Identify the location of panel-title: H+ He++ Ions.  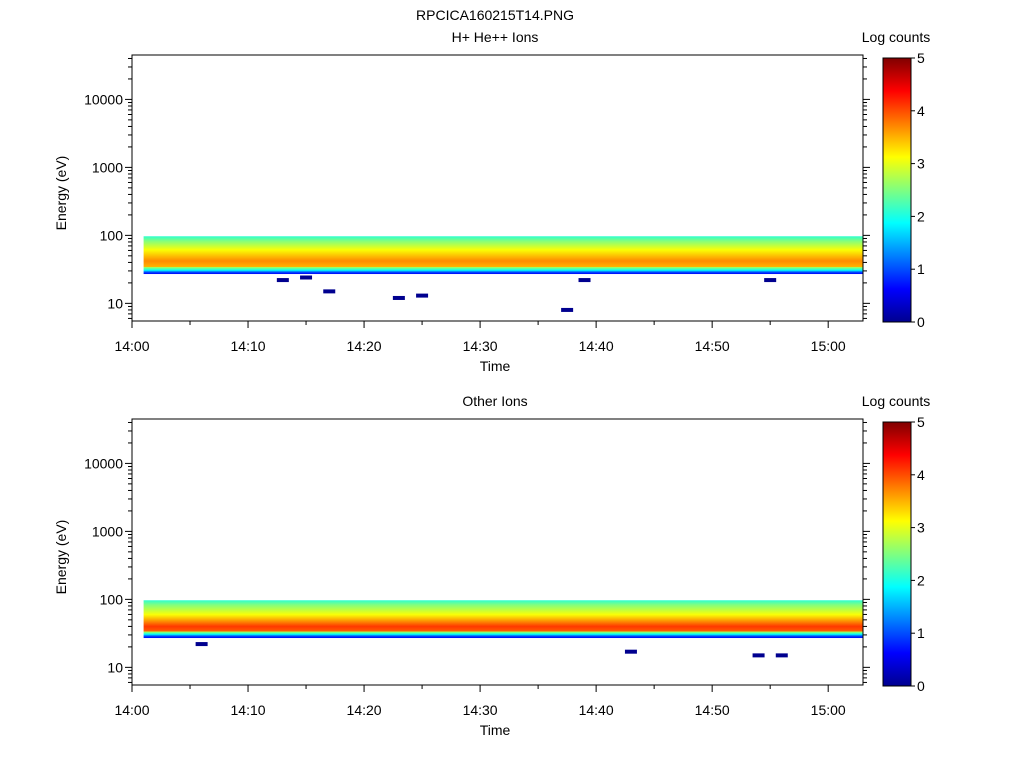
(495, 37).